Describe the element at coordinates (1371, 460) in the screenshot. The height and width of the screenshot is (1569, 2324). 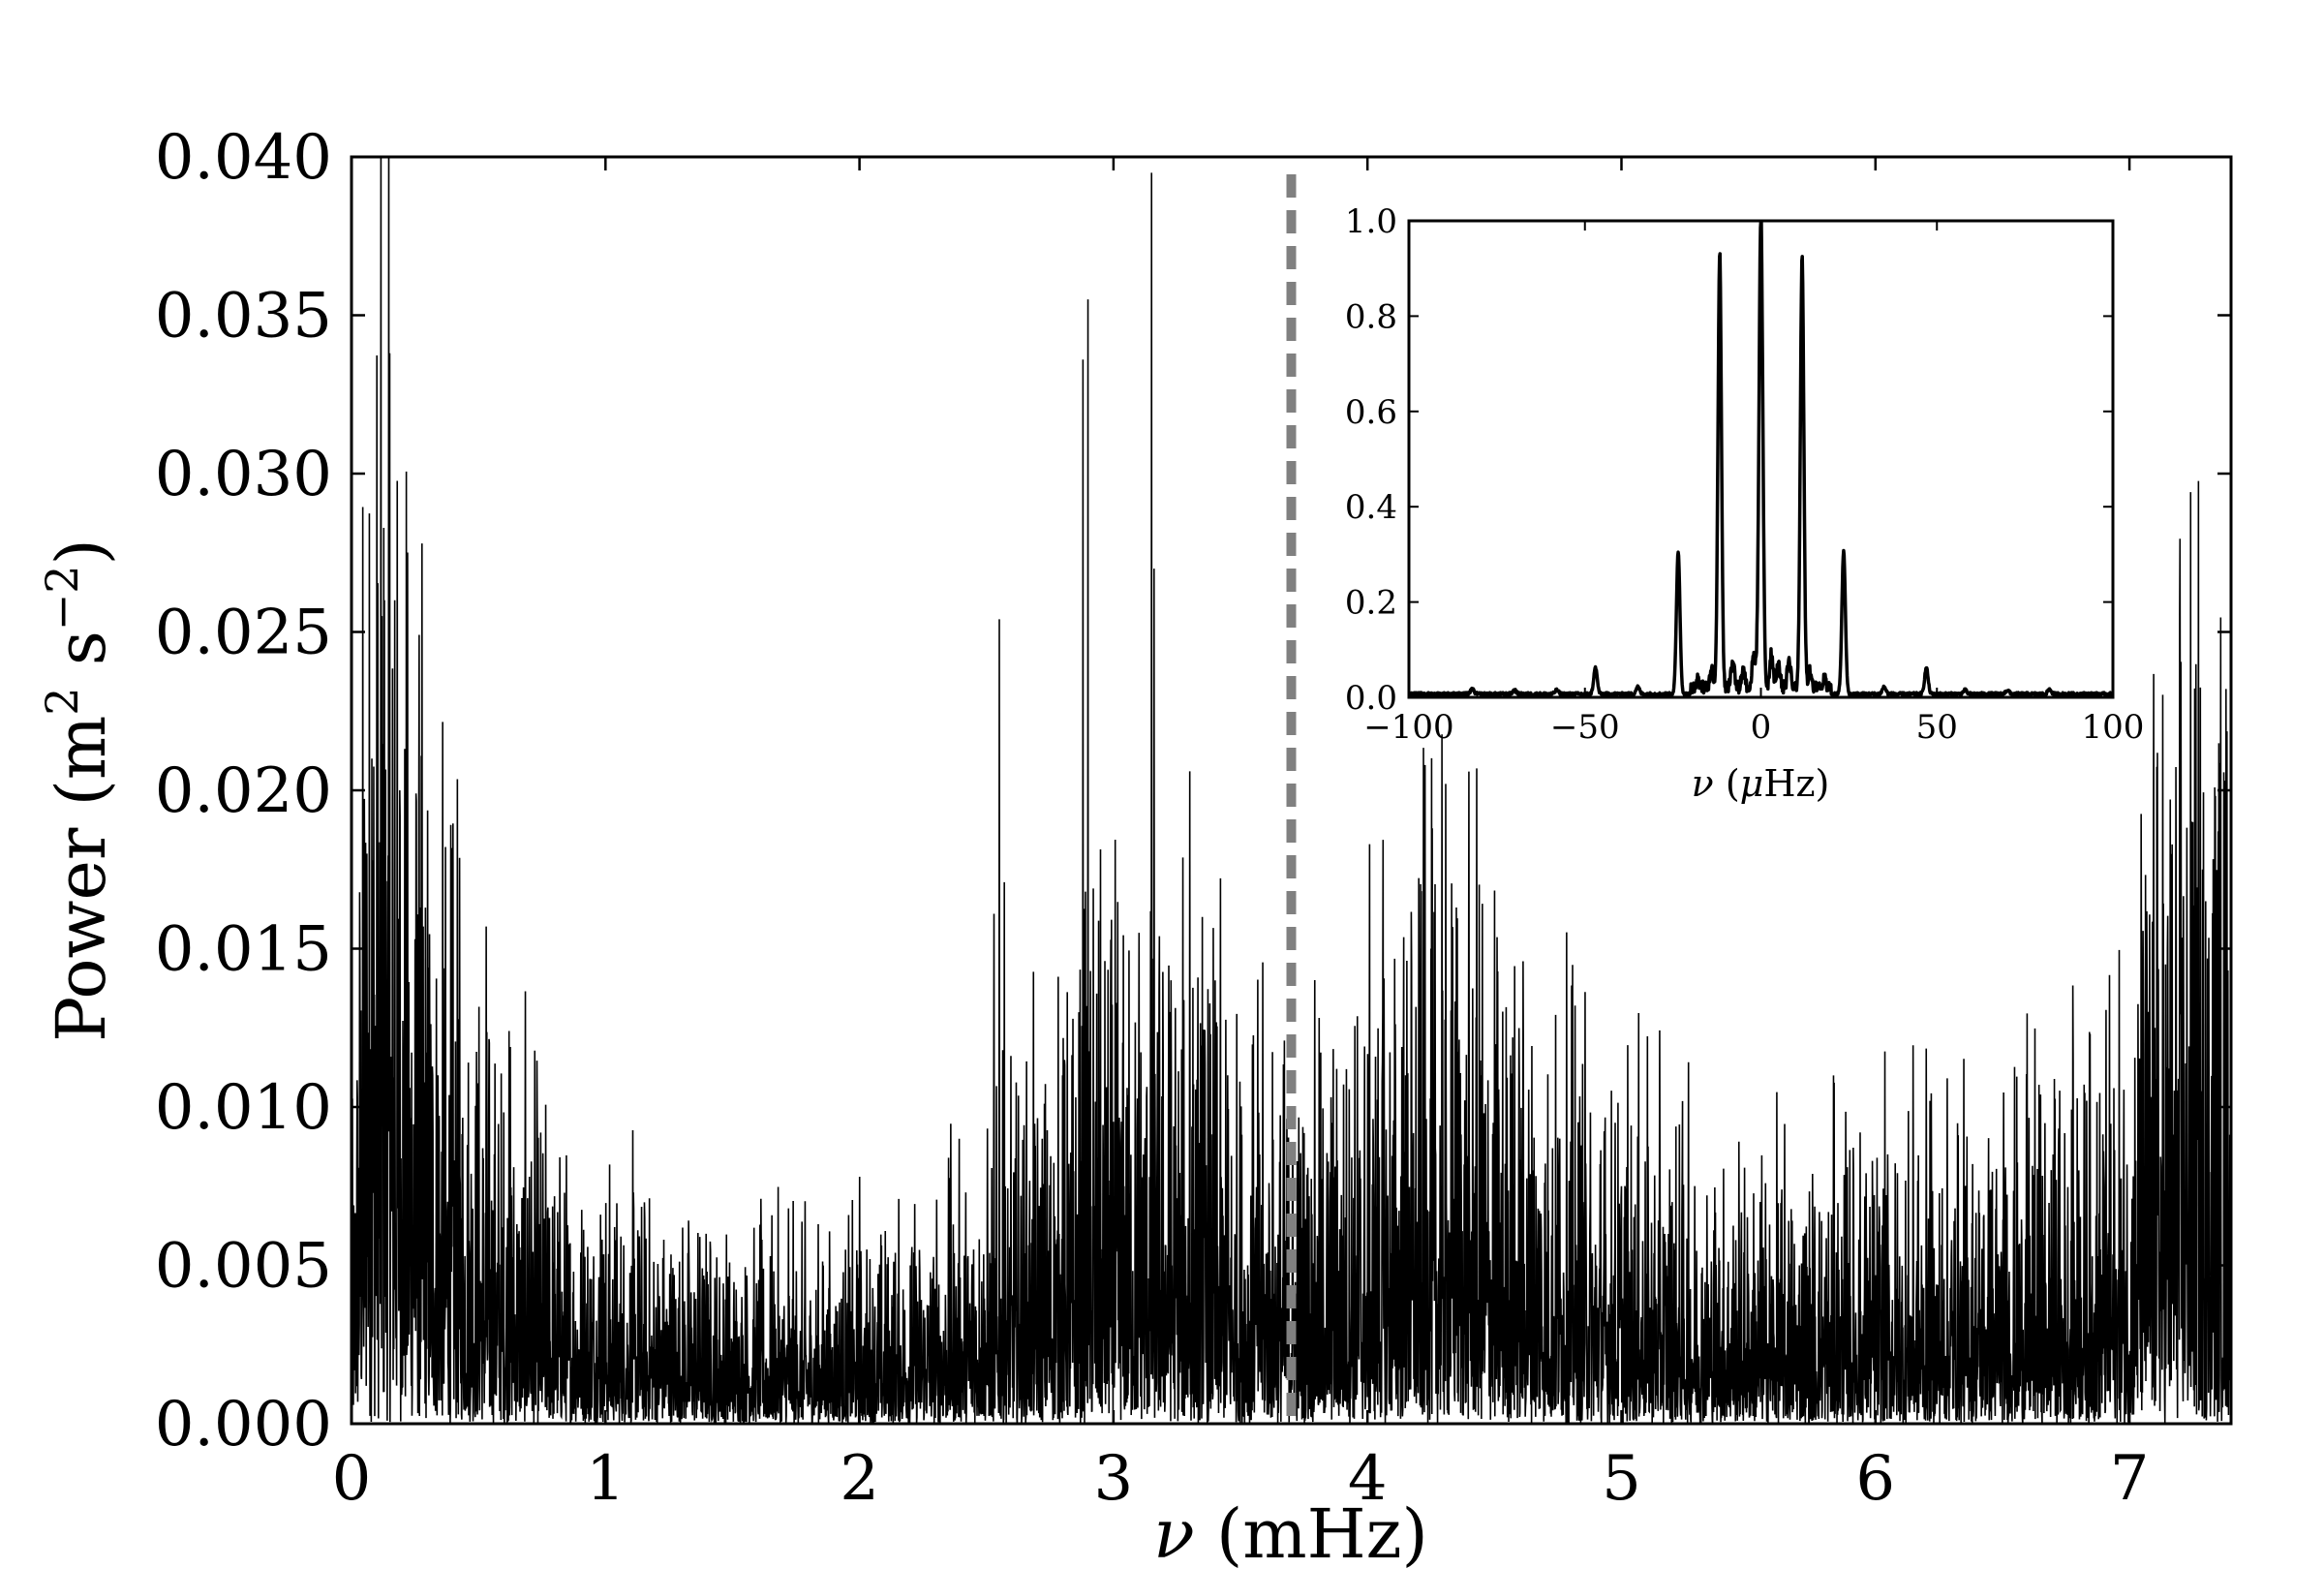
I see `inset-y-tick-labels: 0.0 0.2 0.4 0.6 0.8 1.0` at that location.